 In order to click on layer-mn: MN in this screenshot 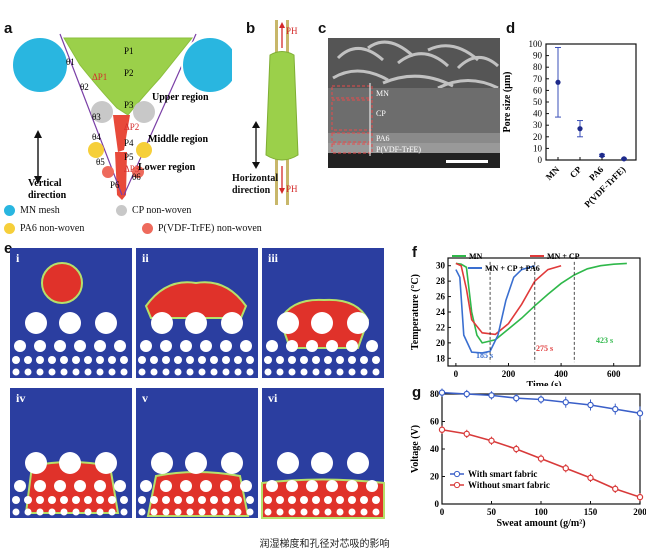, I will do `click(382, 93)`.